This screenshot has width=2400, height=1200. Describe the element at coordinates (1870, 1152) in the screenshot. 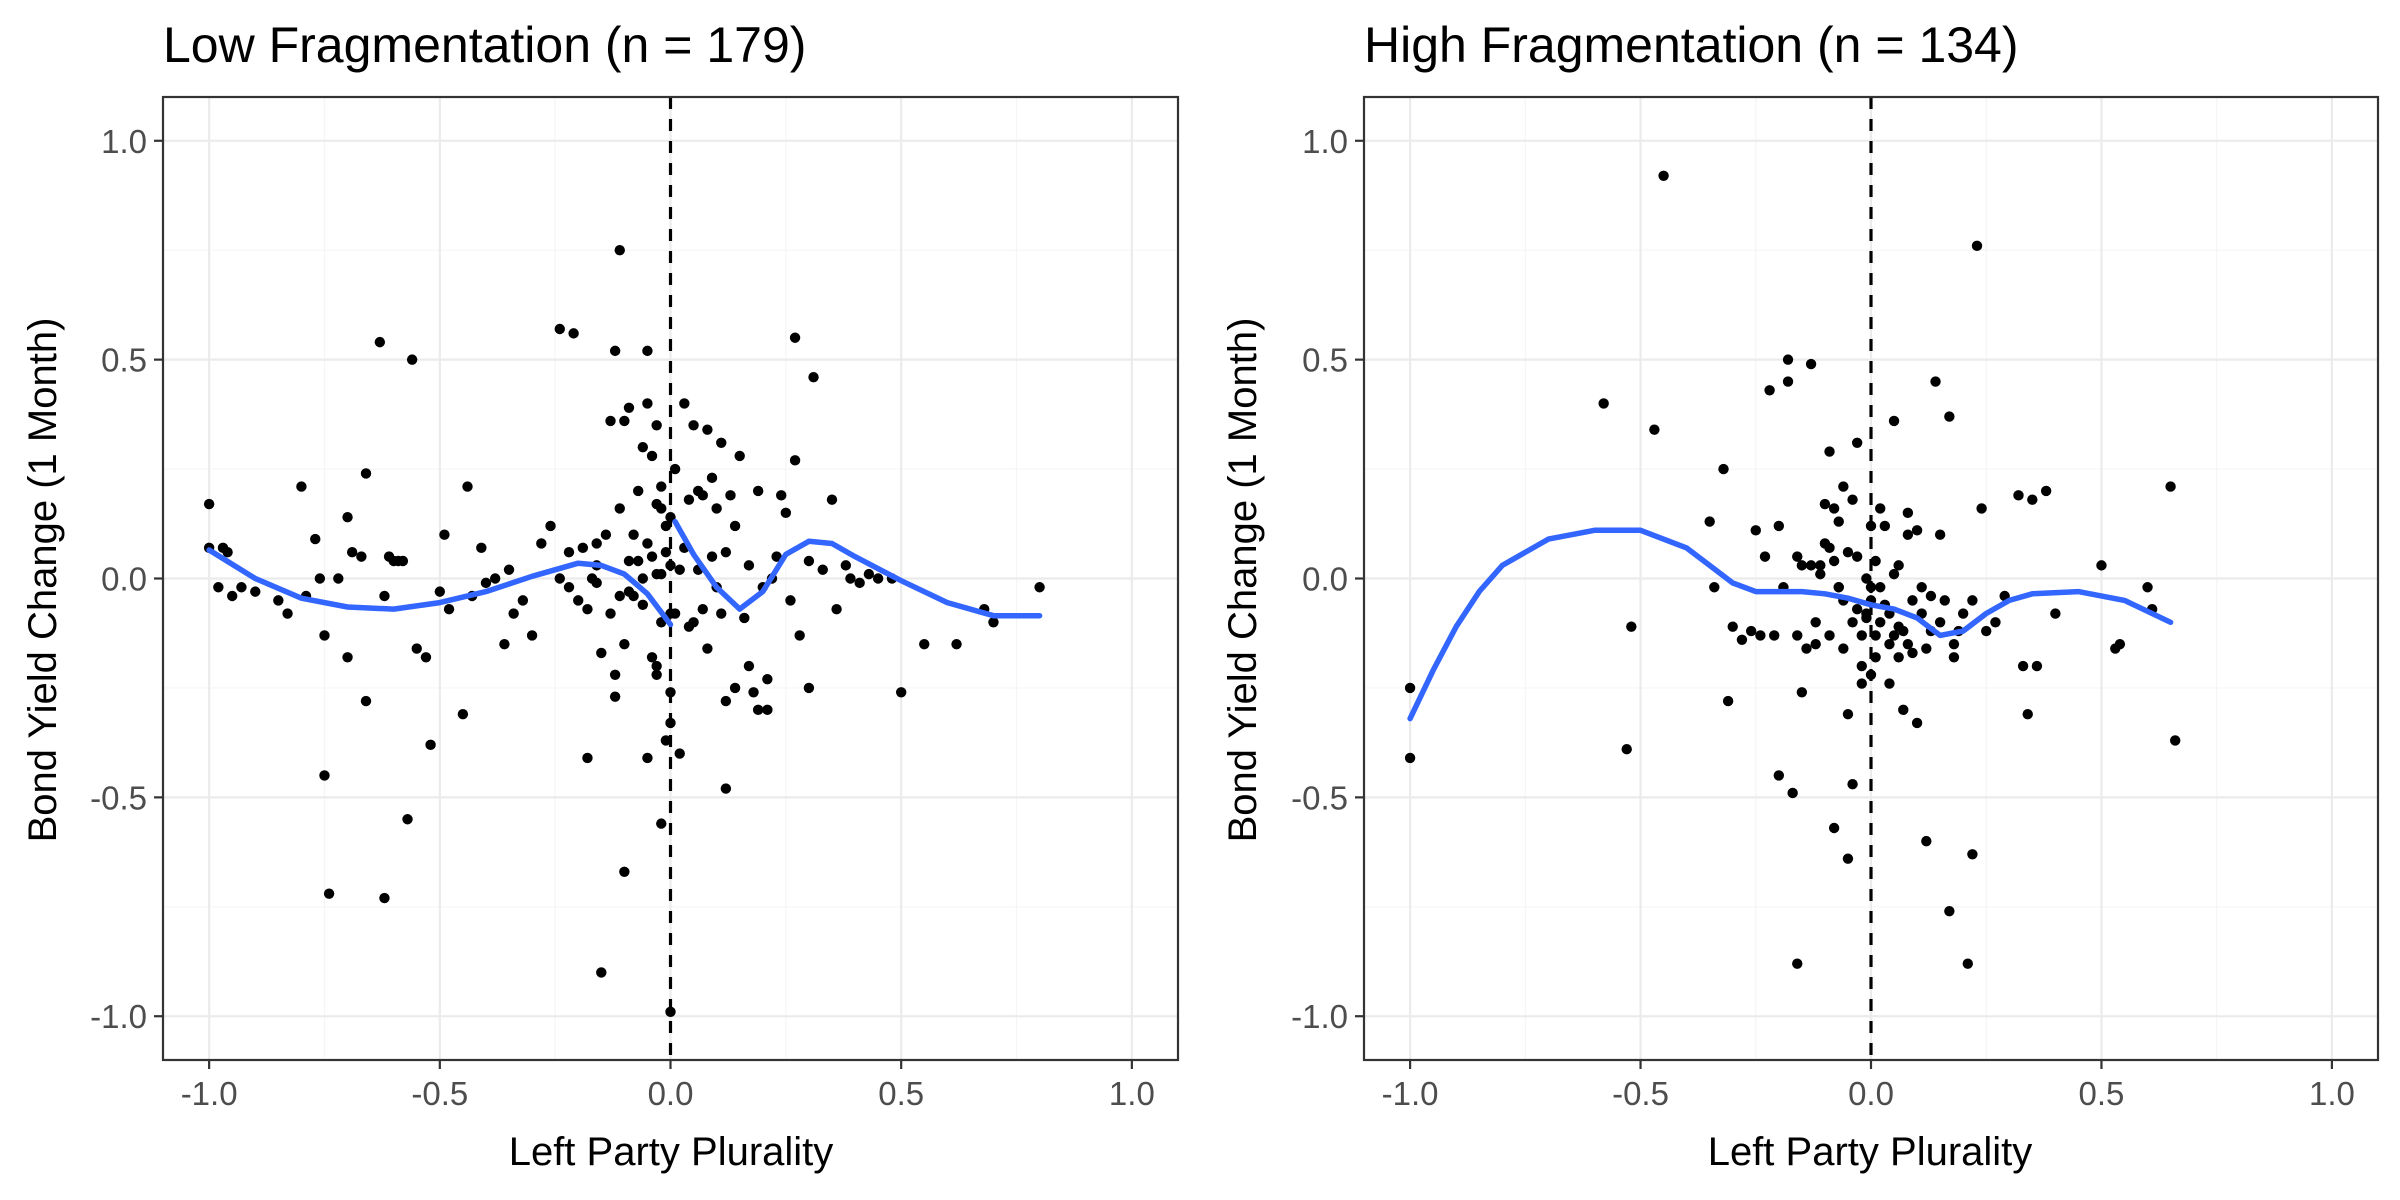

I see `x-axis-title: Left Party Plurality` at that location.